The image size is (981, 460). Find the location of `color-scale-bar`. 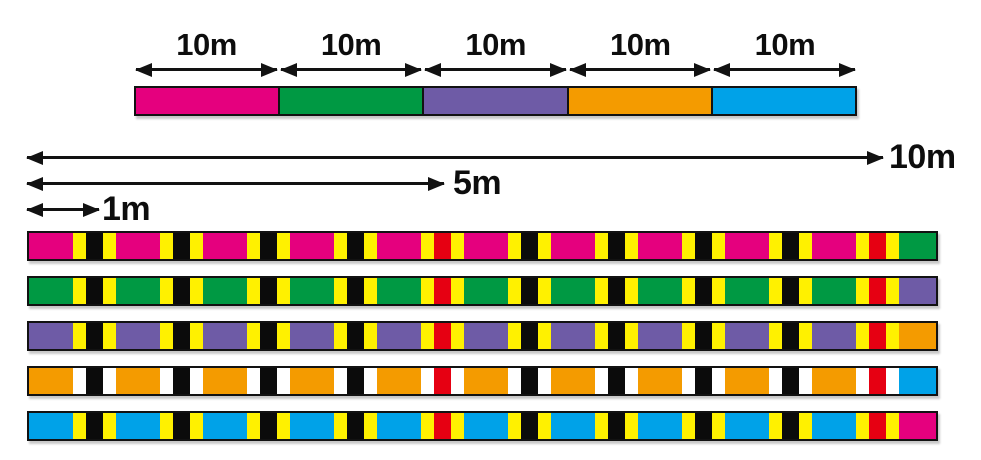

color-scale-bar is located at coordinates (495, 101).